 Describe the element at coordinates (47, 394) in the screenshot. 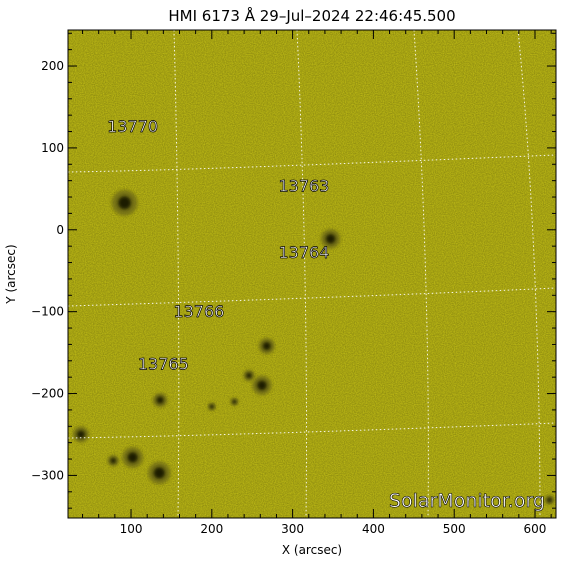

I see `y-tick-label: −200` at that location.